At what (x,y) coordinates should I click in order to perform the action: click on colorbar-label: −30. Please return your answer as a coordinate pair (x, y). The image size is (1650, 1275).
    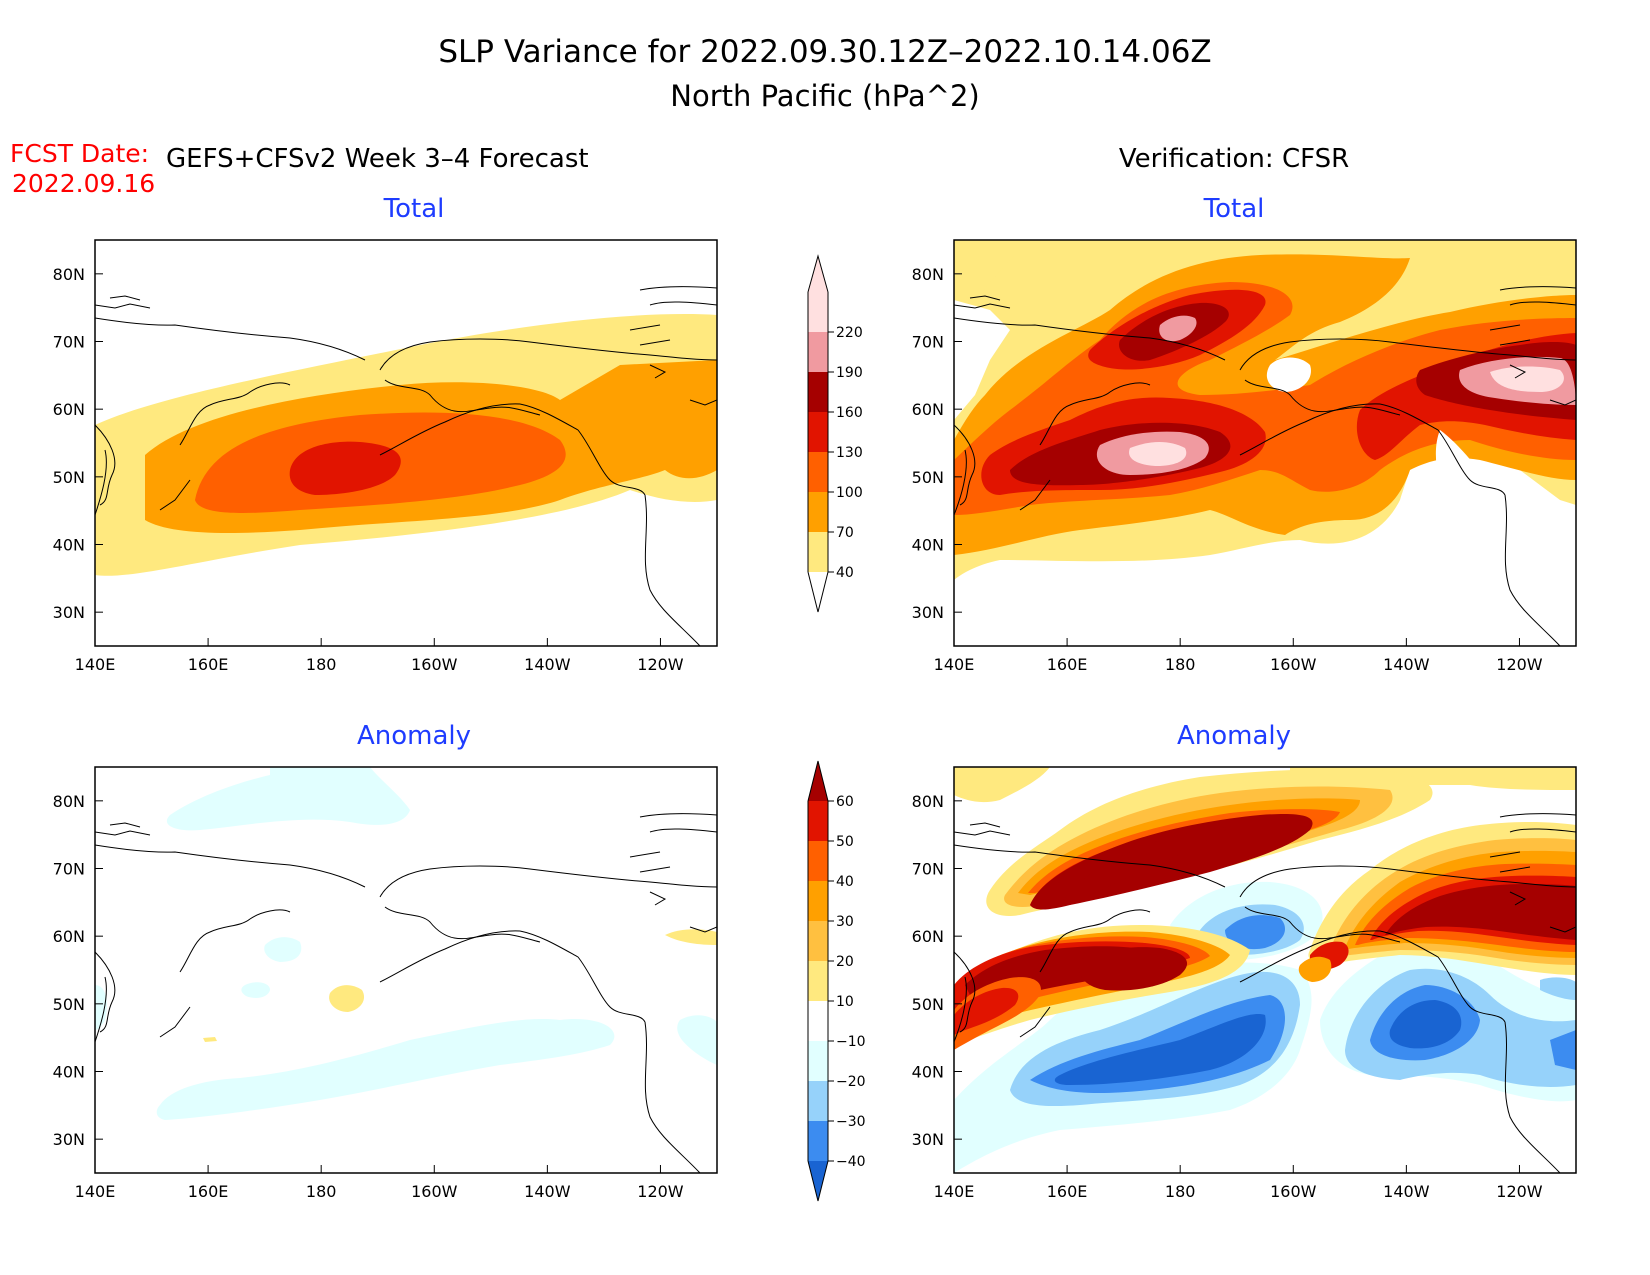
    Looking at the image, I should click on (851, 1122).